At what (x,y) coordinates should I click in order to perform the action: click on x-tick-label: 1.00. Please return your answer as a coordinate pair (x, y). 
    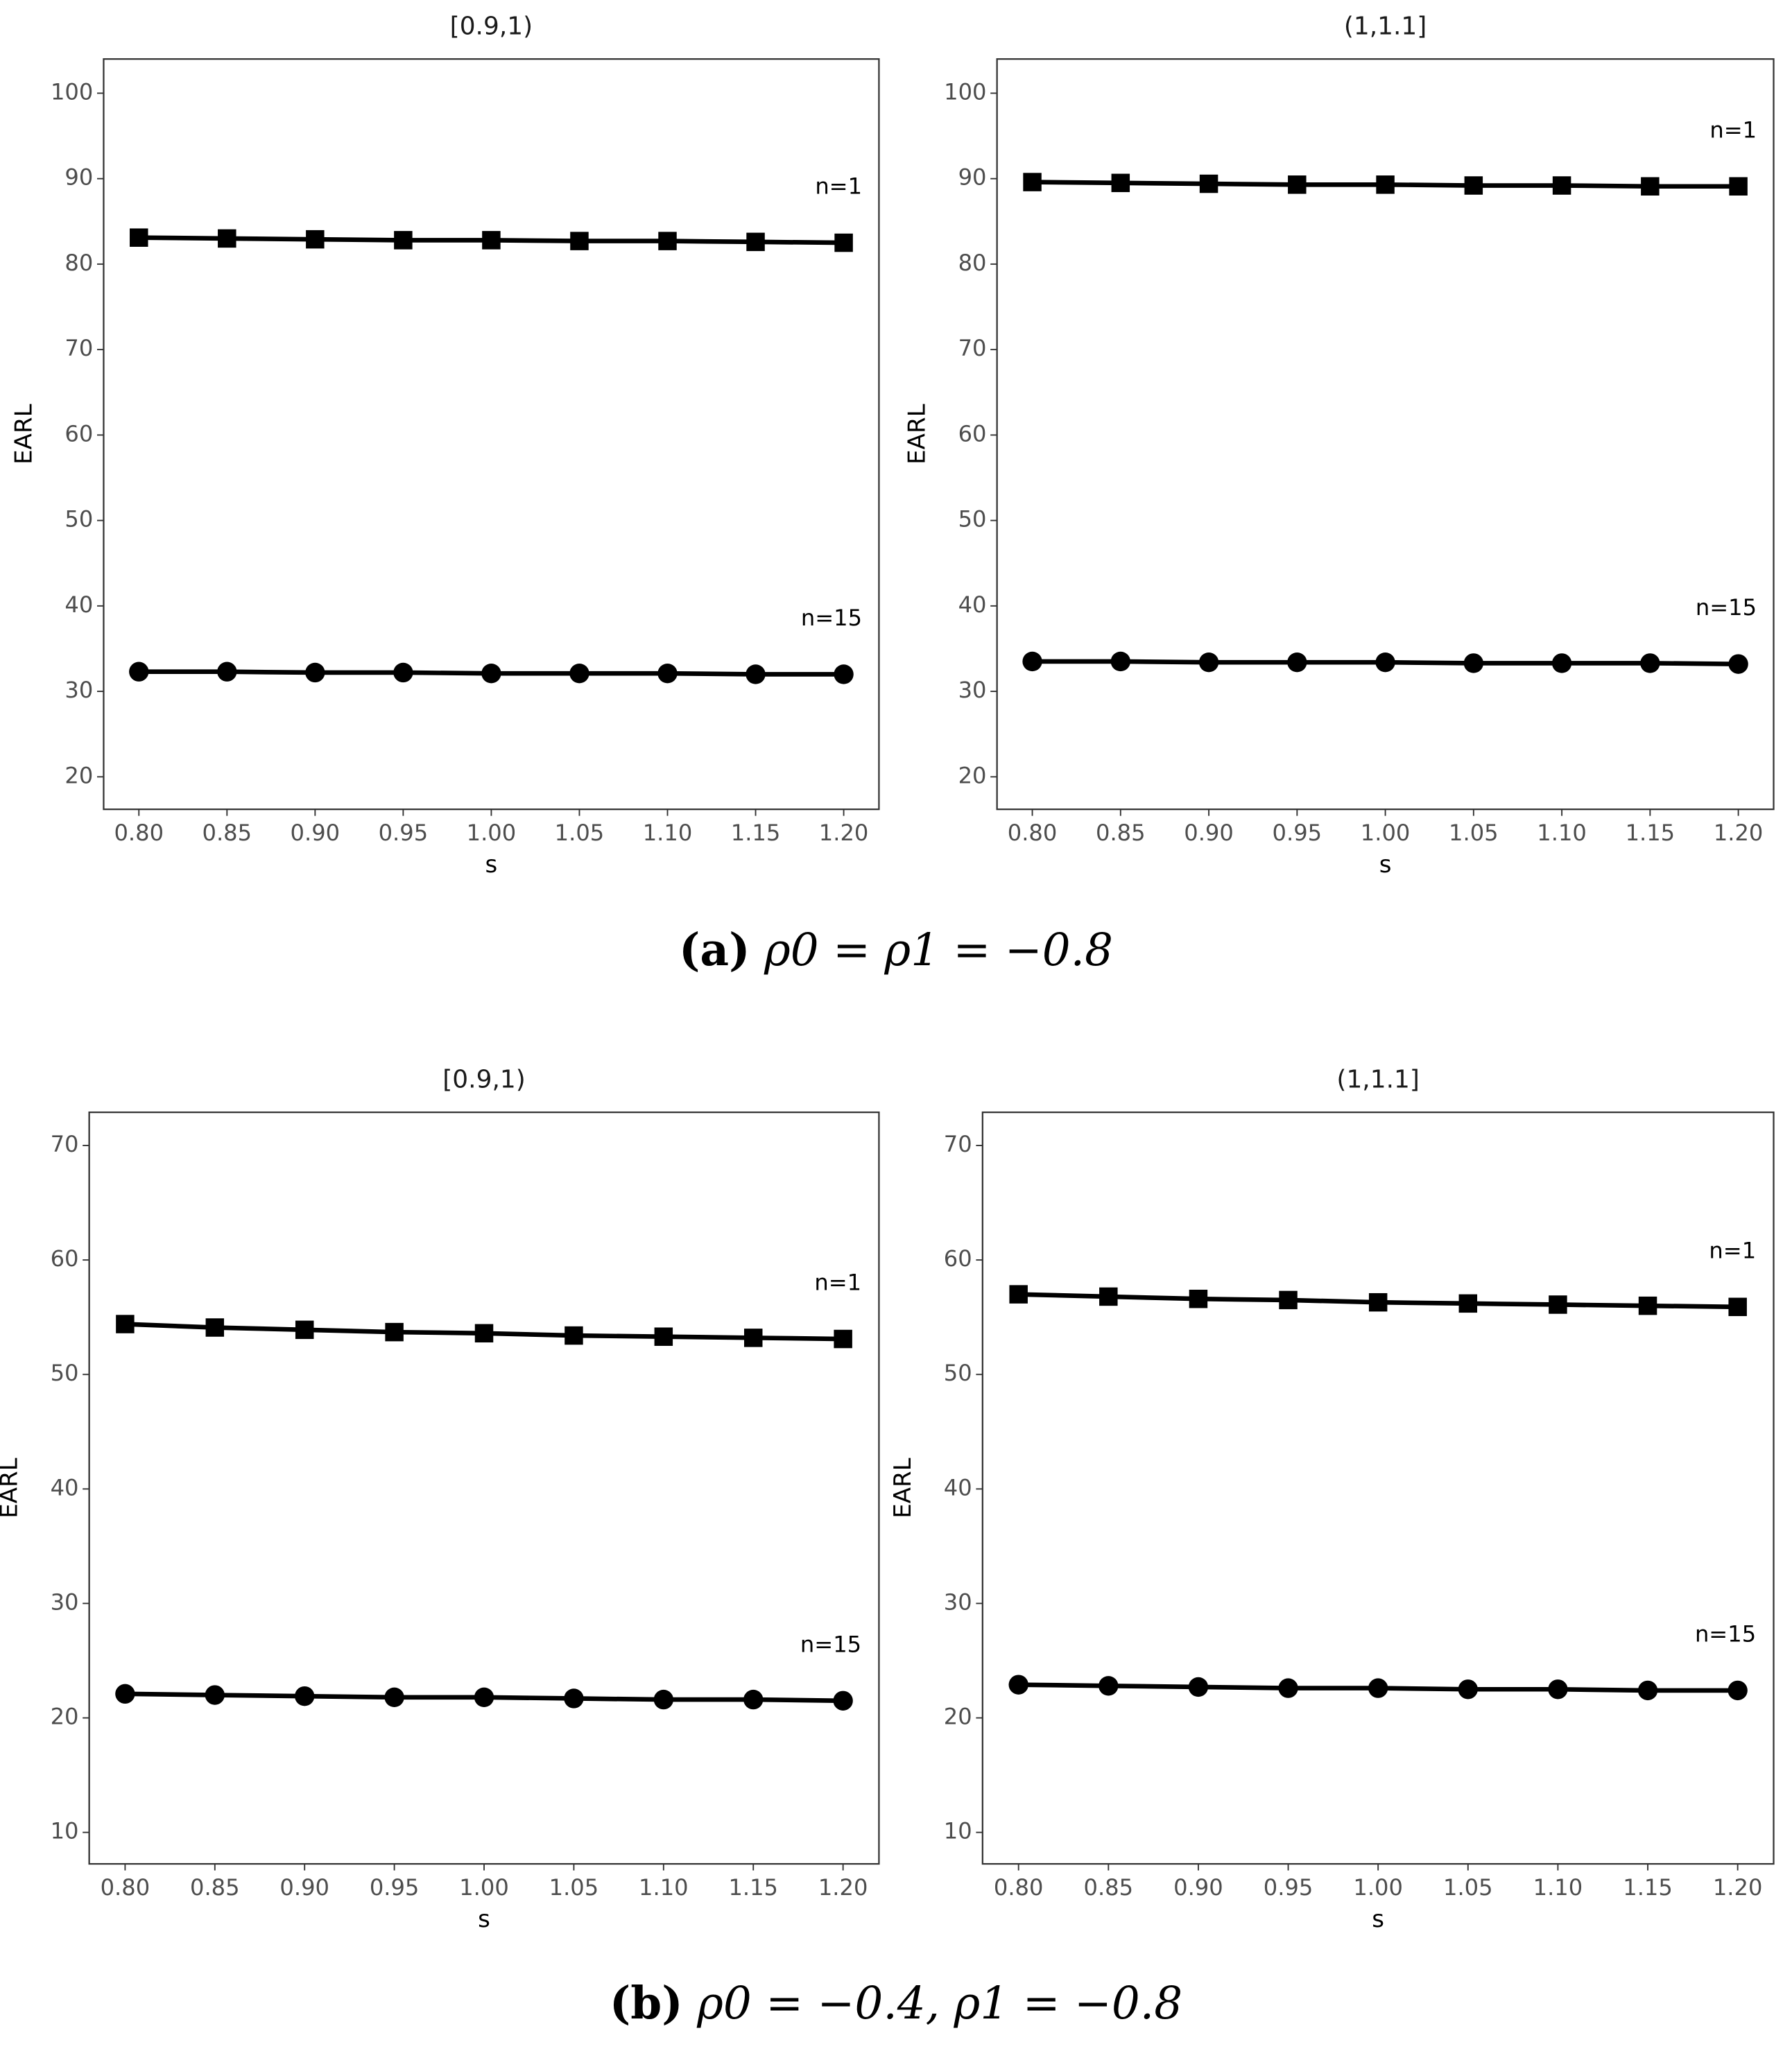
    Looking at the image, I should click on (484, 1887).